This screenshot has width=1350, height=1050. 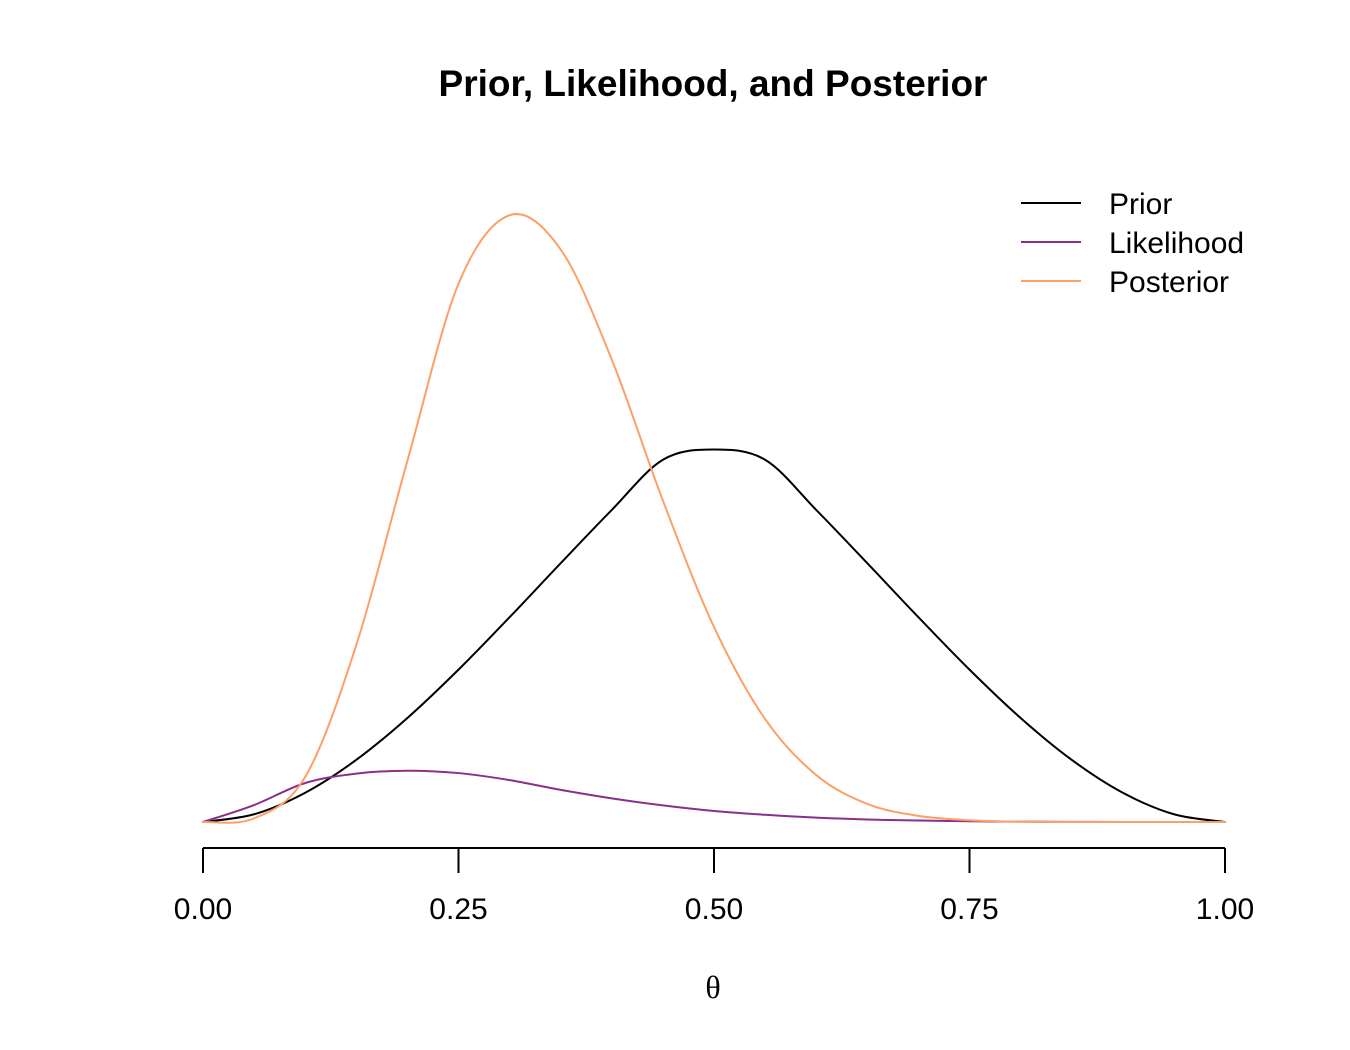 What do you see at coordinates (712, 987) in the screenshot?
I see `x-axis-title: θ` at bounding box center [712, 987].